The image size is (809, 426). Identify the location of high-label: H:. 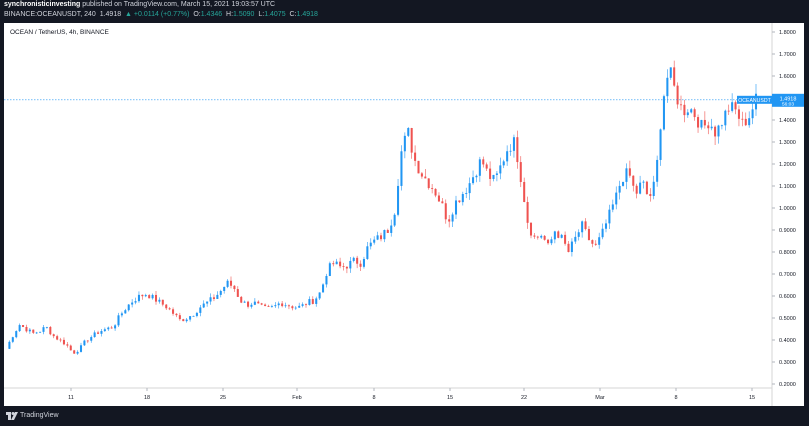
(230, 14).